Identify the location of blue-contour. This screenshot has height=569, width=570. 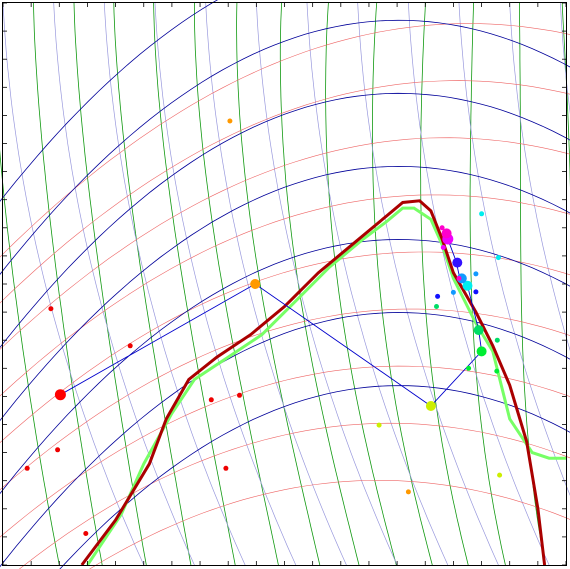
(109, 101).